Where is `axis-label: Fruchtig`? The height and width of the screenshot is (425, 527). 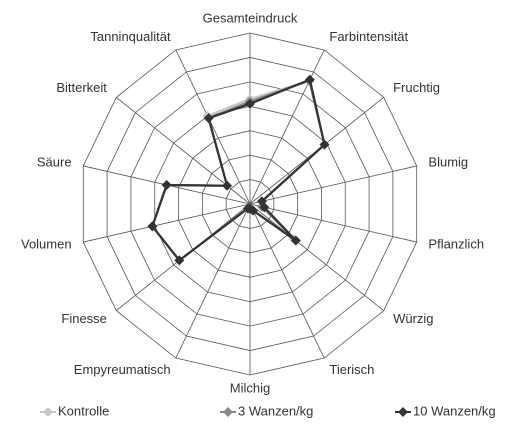 axis-label: Fruchtig is located at coordinates (416, 87).